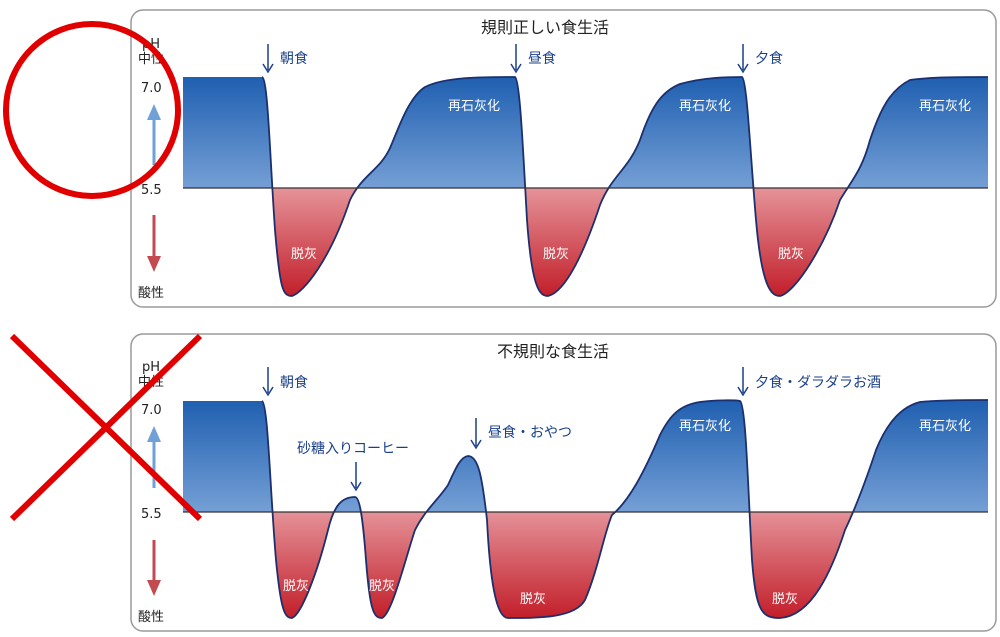 Image resolution: width=1000 pixels, height=637 pixels. Describe the element at coordinates (542, 58) in the screenshot. I see `meal-label: 昼食` at that location.